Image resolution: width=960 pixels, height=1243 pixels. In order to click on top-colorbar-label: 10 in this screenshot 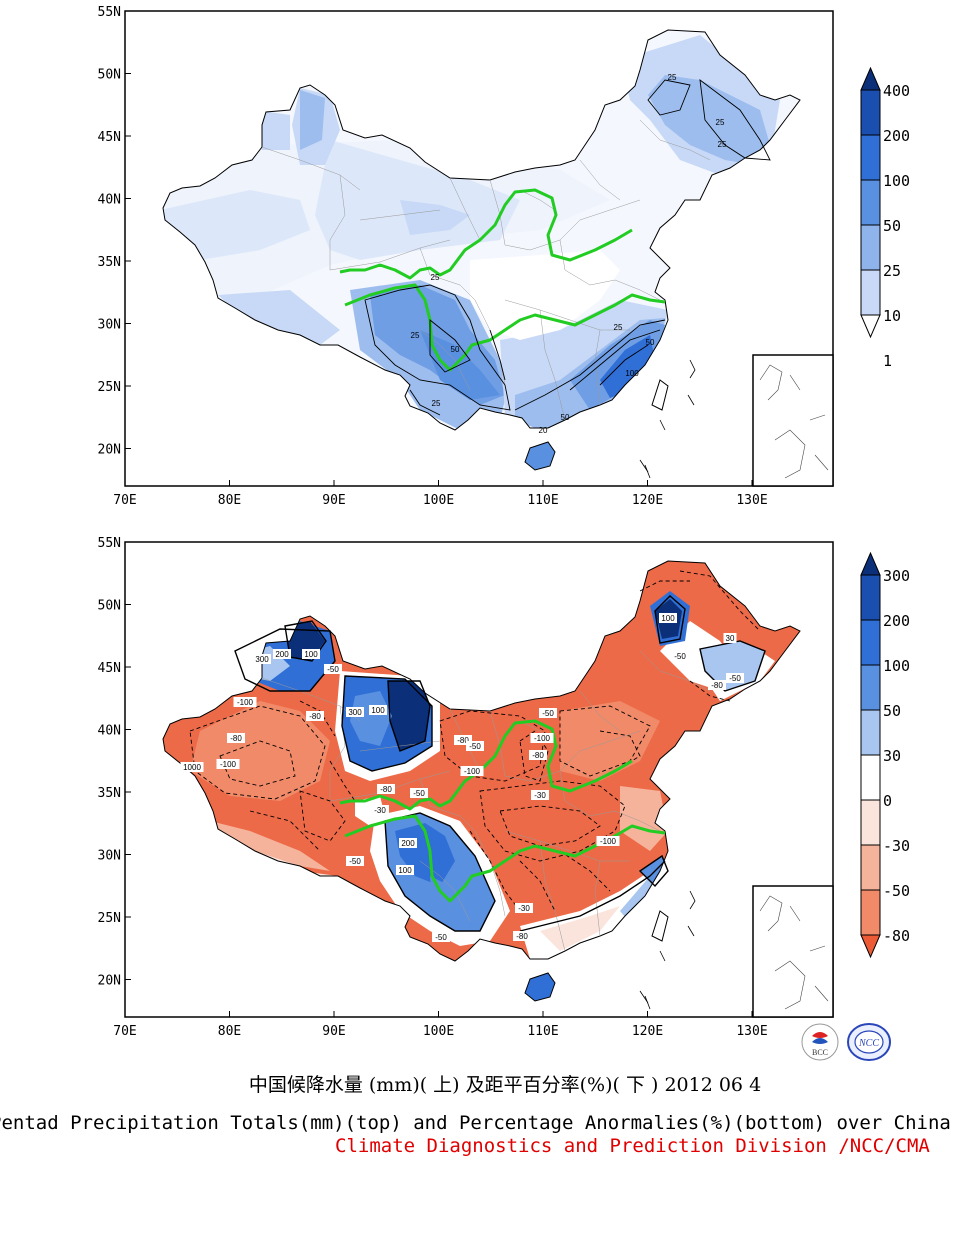, I will do `click(892, 316)`.